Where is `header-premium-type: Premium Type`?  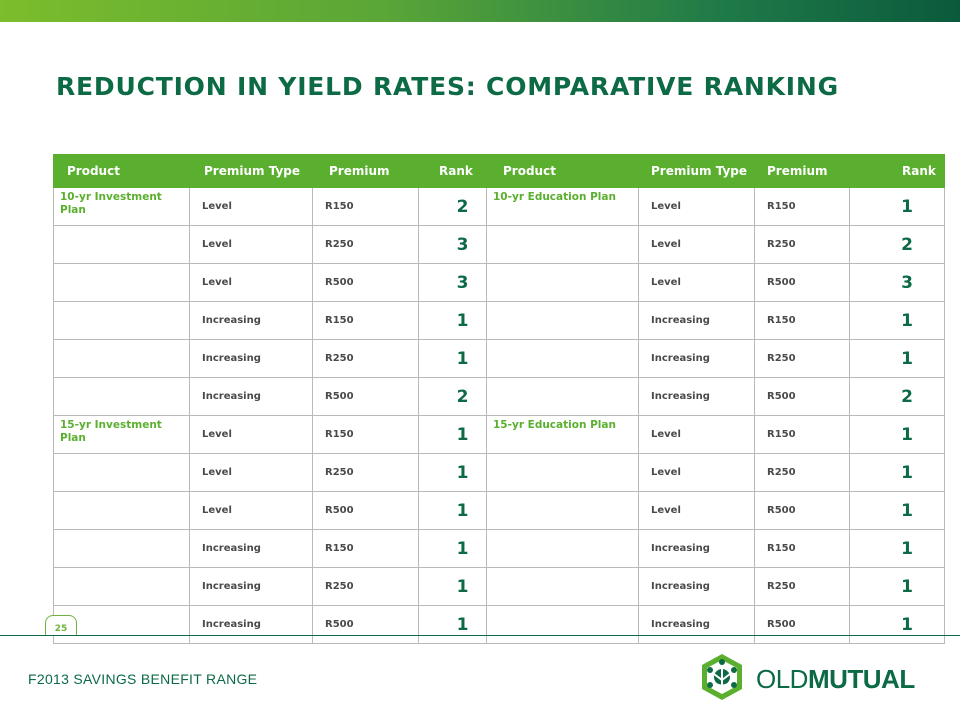 header-premium-type: Premium Type is located at coordinates (697, 171).